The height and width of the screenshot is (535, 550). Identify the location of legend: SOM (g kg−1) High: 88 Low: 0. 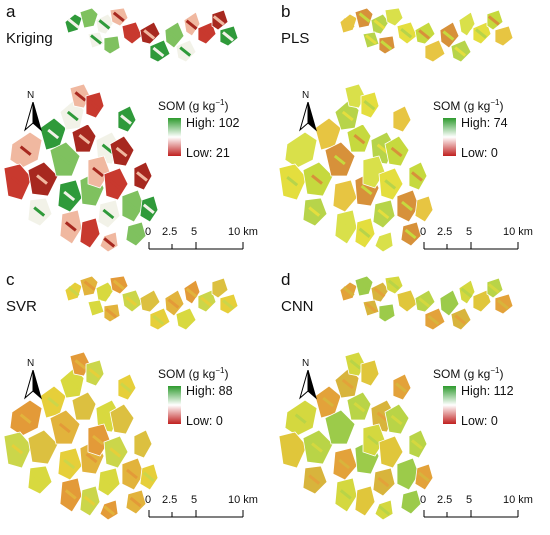
(215, 401).